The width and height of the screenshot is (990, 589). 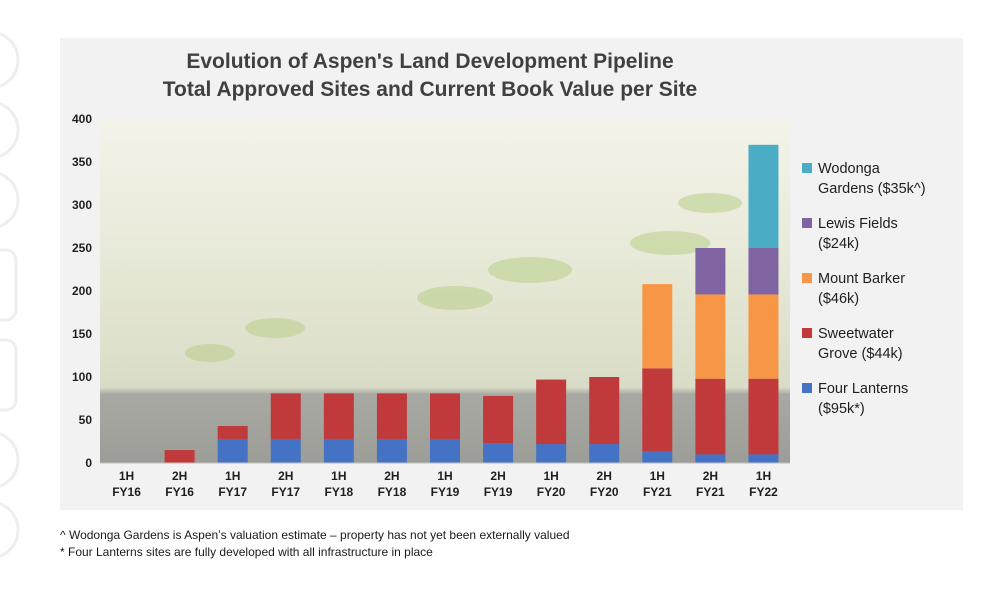 I want to click on y-tick-label-0: 0, so click(x=88, y=463).